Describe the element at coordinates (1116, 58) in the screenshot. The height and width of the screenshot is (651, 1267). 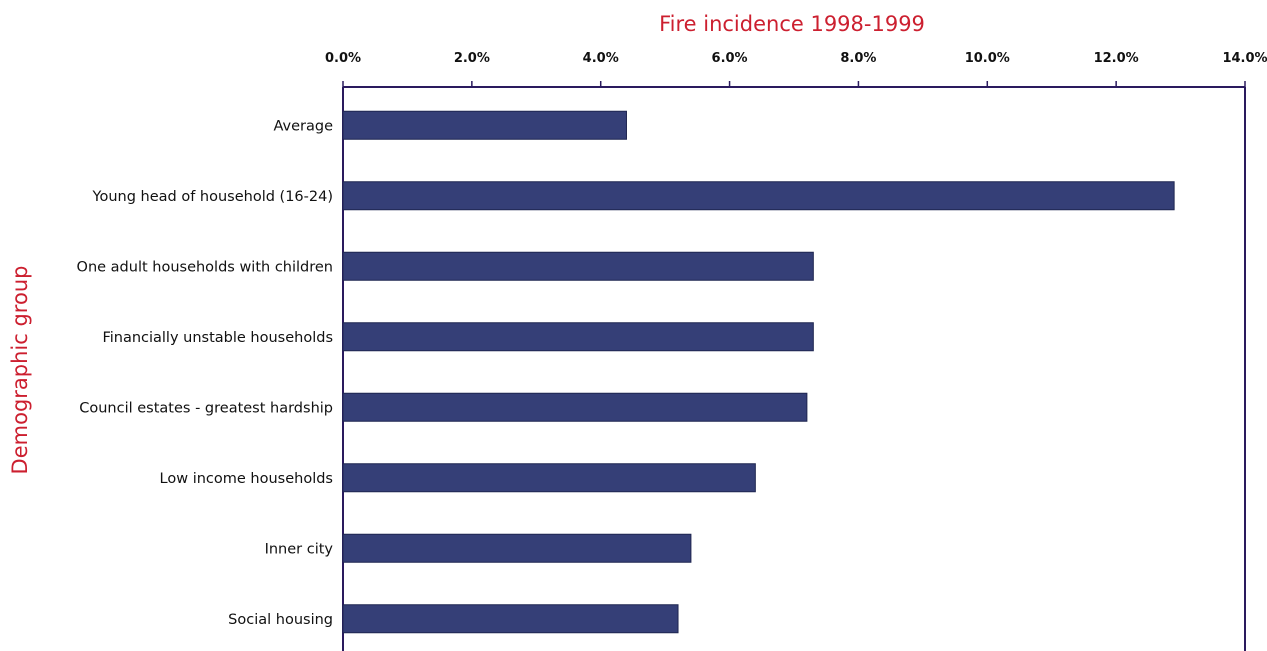
I see `x-tick-label: 12.0%` at that location.